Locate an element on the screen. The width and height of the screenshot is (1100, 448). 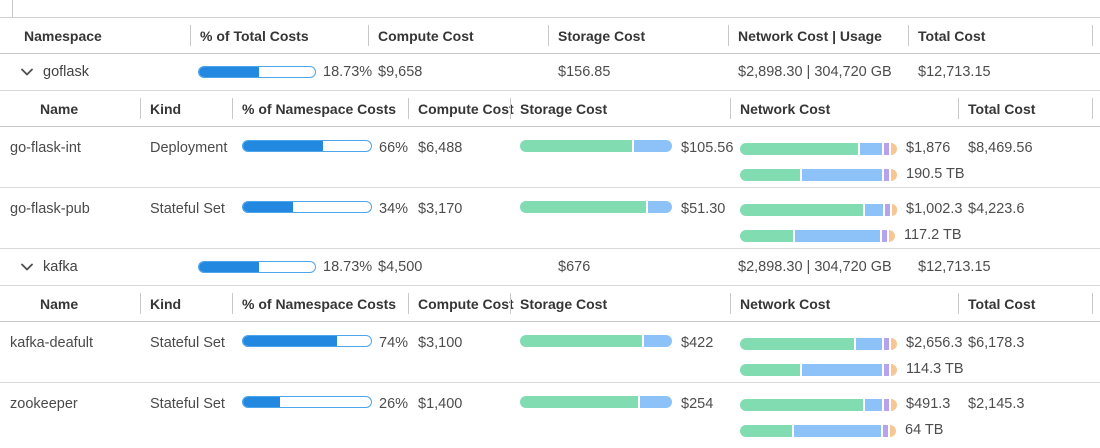
total-cost-value: $8,469.56 is located at coordinates (1000, 148).